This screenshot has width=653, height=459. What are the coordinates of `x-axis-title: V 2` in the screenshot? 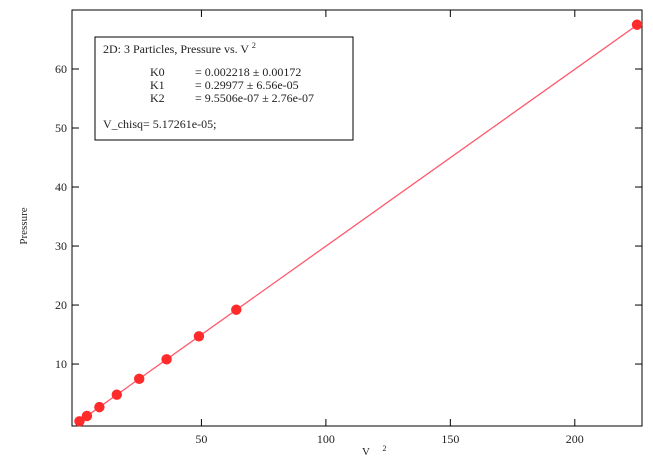 It's located at (374, 451).